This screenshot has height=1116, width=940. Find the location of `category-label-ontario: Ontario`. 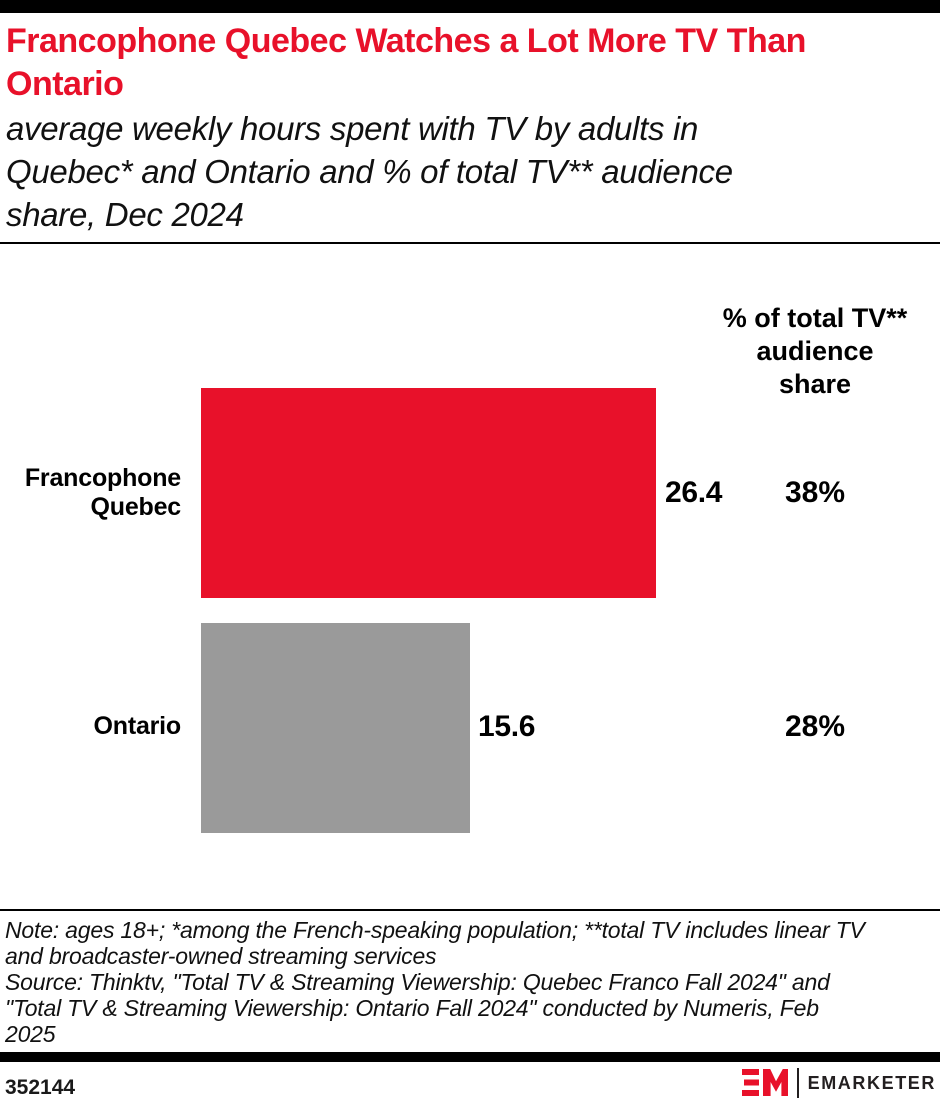

category-label-ontario: Ontario is located at coordinates (91, 726).